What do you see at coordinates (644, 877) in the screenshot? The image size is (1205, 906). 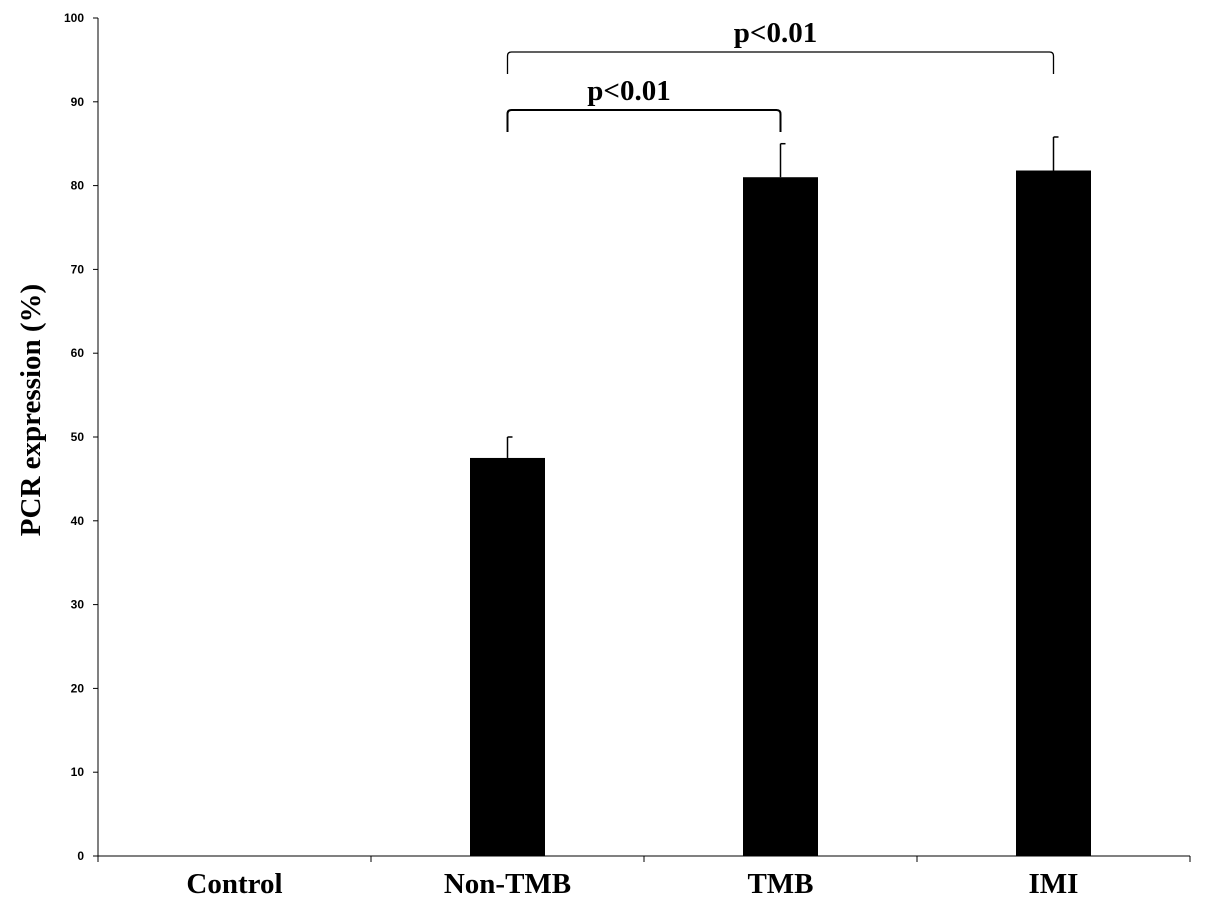 I see `x-axis: Control Non-TMB TMB IMI` at bounding box center [644, 877].